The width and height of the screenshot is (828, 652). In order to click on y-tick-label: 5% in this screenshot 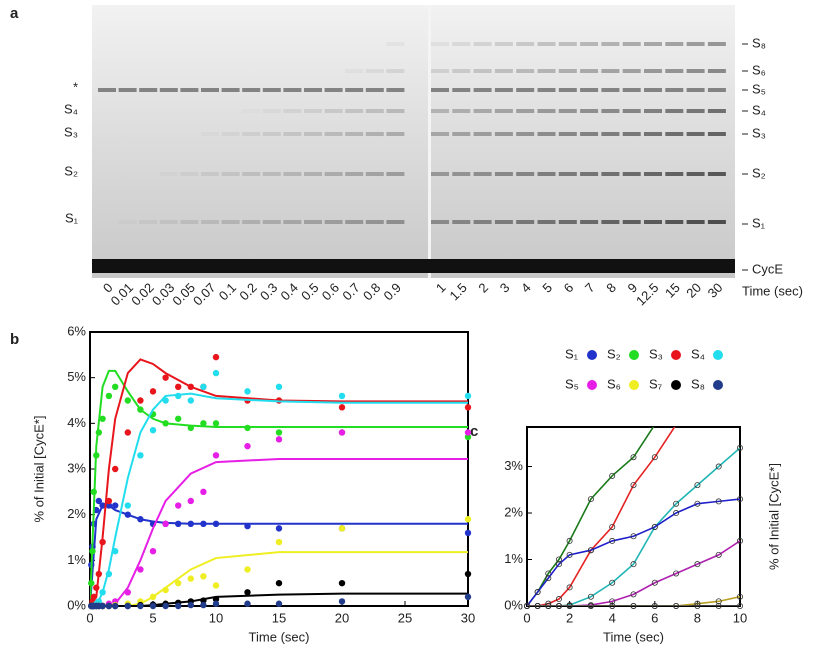, I will do `click(76, 376)`.